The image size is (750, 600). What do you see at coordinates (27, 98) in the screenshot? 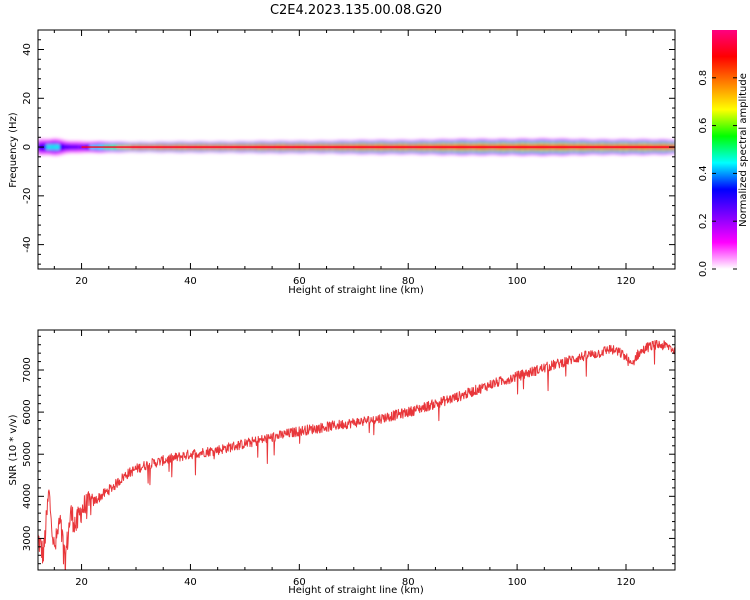
I see `spectrogram-y-tick-label: 20` at bounding box center [27, 98].